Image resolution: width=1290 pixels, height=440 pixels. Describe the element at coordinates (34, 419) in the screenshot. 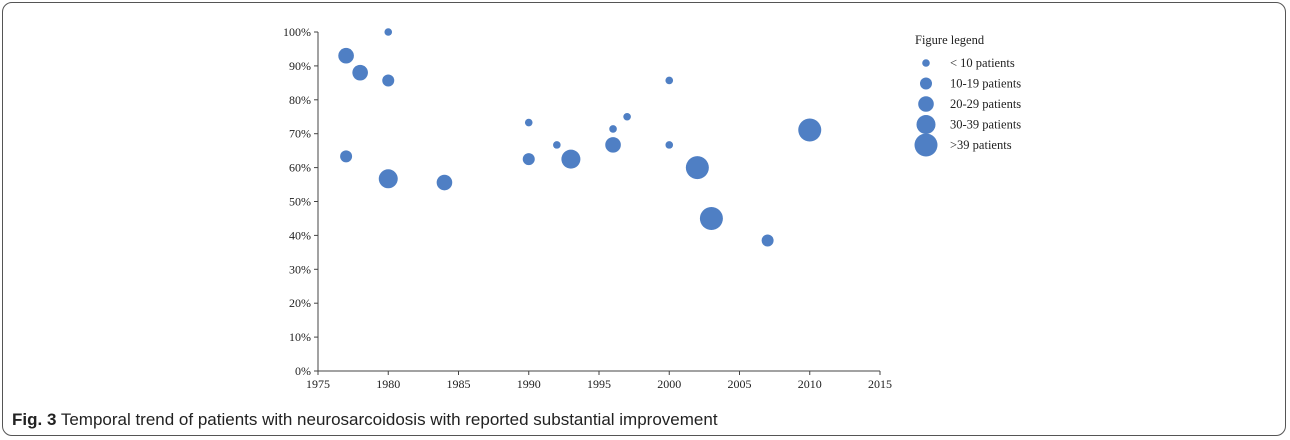

I see `figure-label: Fig. 3` at that location.